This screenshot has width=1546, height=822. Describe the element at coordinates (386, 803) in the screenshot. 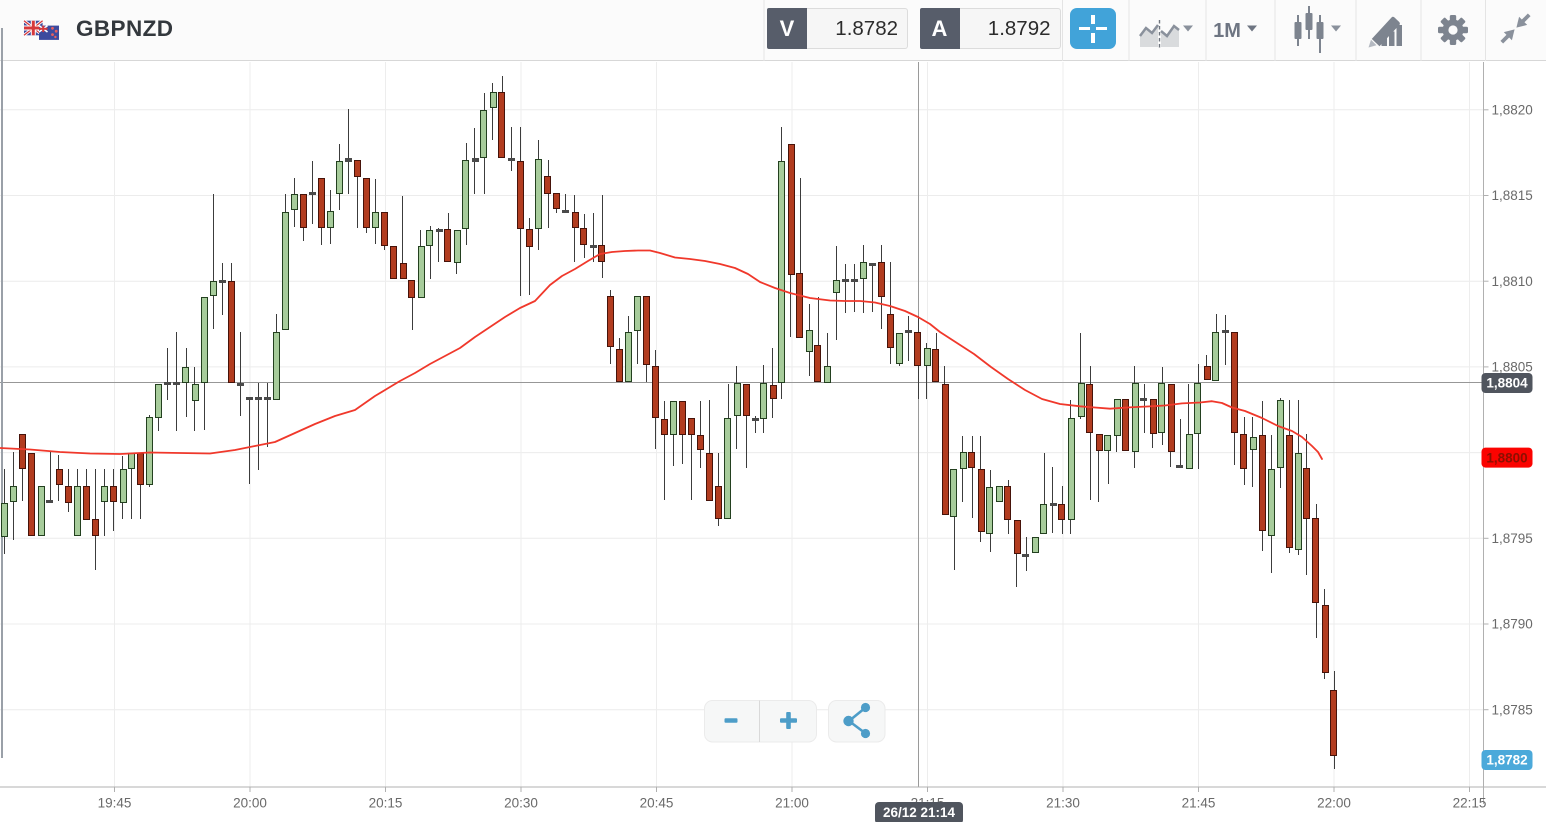

I see `svg-text: 20:15` at that location.